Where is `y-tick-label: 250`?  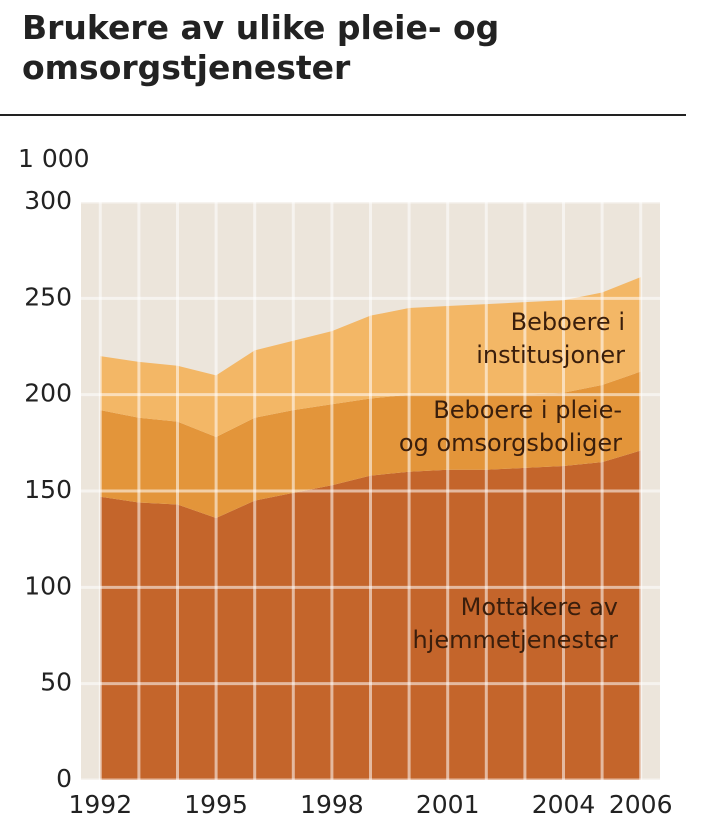
y-tick-label: 250 is located at coordinates (48, 296).